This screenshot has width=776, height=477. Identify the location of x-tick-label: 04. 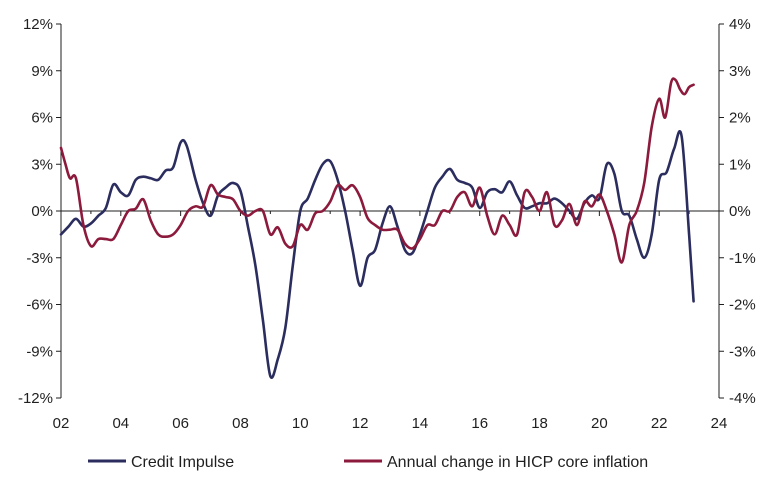
(120, 423).